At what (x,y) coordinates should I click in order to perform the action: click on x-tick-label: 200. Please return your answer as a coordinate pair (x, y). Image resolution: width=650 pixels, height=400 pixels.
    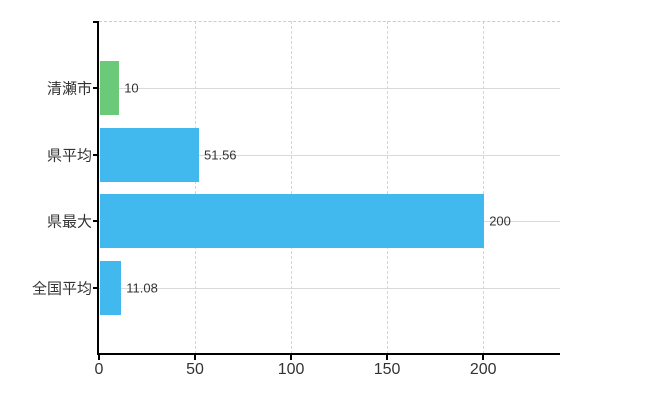
    Looking at the image, I should click on (483, 369).